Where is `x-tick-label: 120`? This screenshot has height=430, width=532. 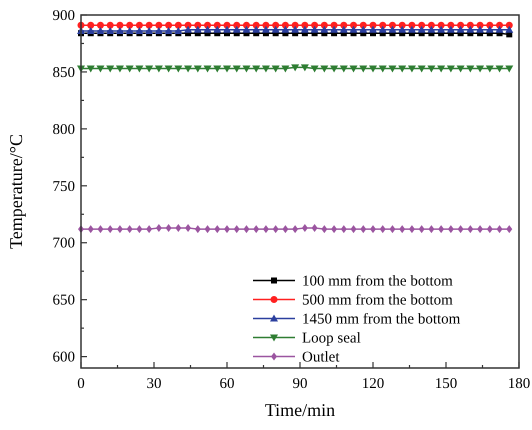
x-tick-label: 120 is located at coordinates (373, 384).